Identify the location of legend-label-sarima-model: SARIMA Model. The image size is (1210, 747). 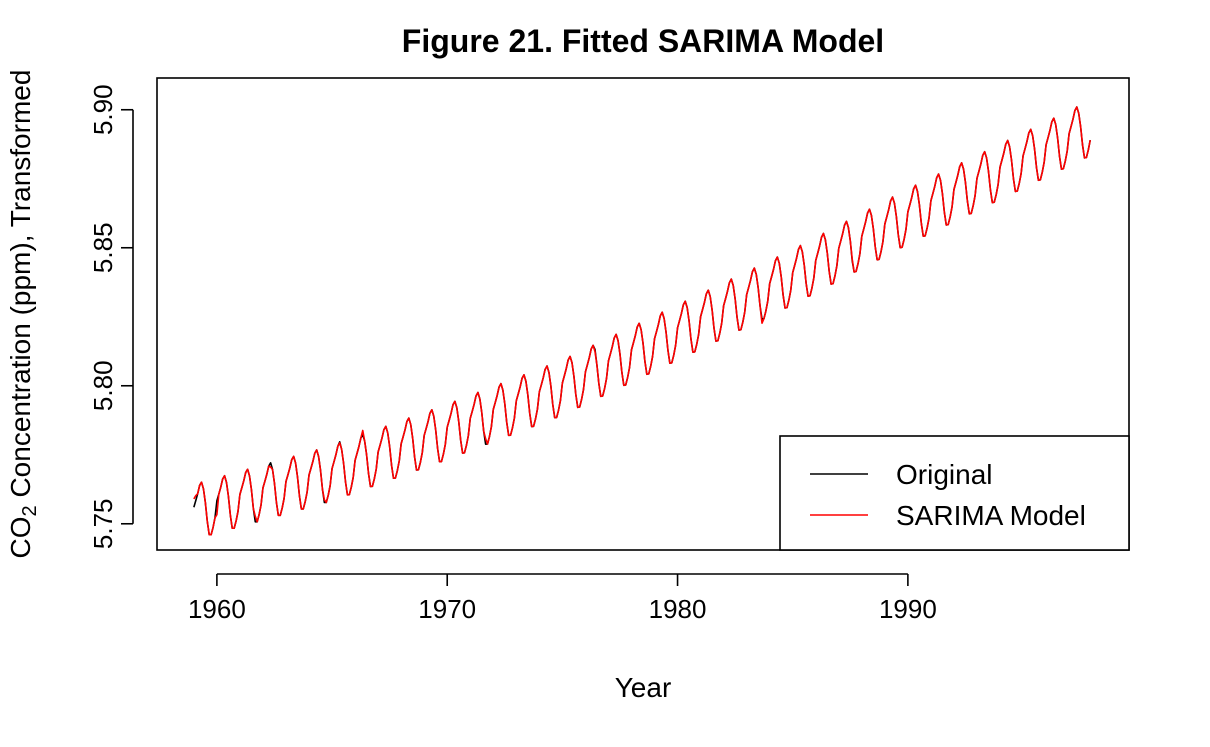
(991, 515).